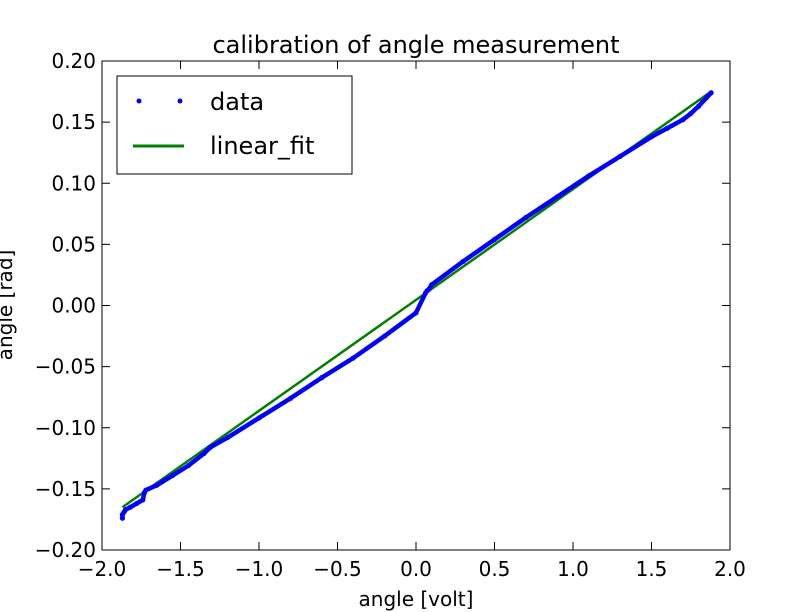 This screenshot has height=612, width=812. What do you see at coordinates (65, 428) in the screenshot?
I see `y-tick-label: −0.10` at bounding box center [65, 428].